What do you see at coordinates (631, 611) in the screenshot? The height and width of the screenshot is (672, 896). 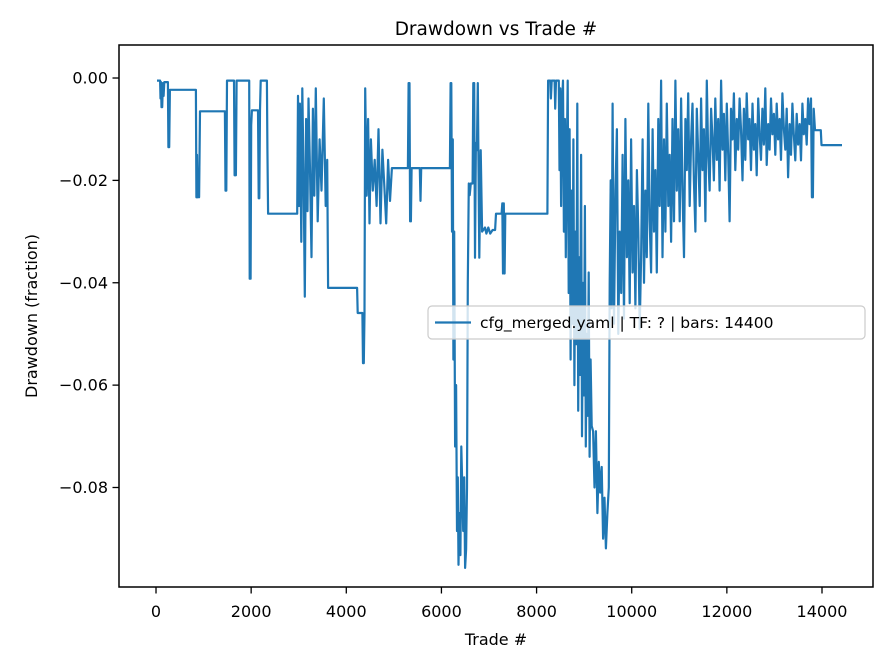 I see `x-tick-label: 10000` at bounding box center [631, 611].